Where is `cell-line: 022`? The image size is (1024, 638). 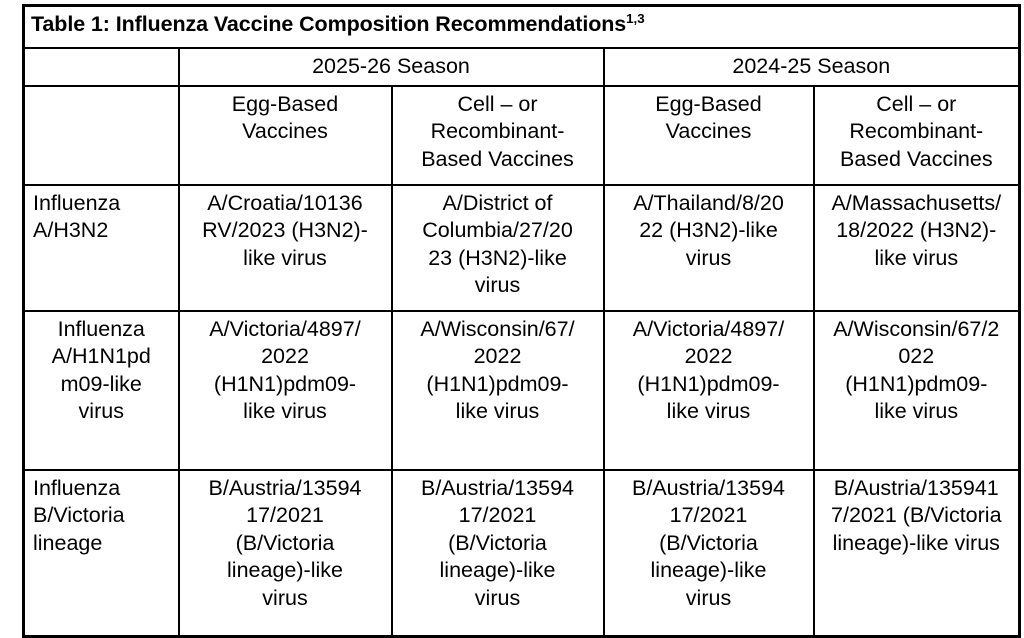 cell-line: 022 is located at coordinates (916, 356).